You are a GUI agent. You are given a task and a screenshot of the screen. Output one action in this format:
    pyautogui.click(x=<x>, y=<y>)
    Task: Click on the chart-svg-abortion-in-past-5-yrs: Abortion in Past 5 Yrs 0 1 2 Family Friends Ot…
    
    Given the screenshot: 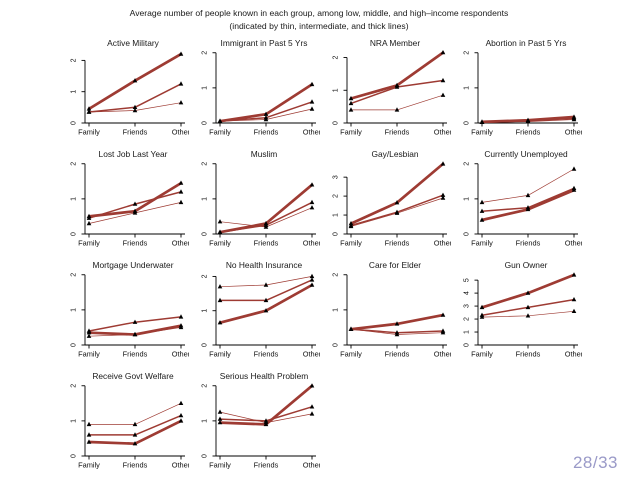 What is the action you would take?
    pyautogui.click(x=523, y=87)
    